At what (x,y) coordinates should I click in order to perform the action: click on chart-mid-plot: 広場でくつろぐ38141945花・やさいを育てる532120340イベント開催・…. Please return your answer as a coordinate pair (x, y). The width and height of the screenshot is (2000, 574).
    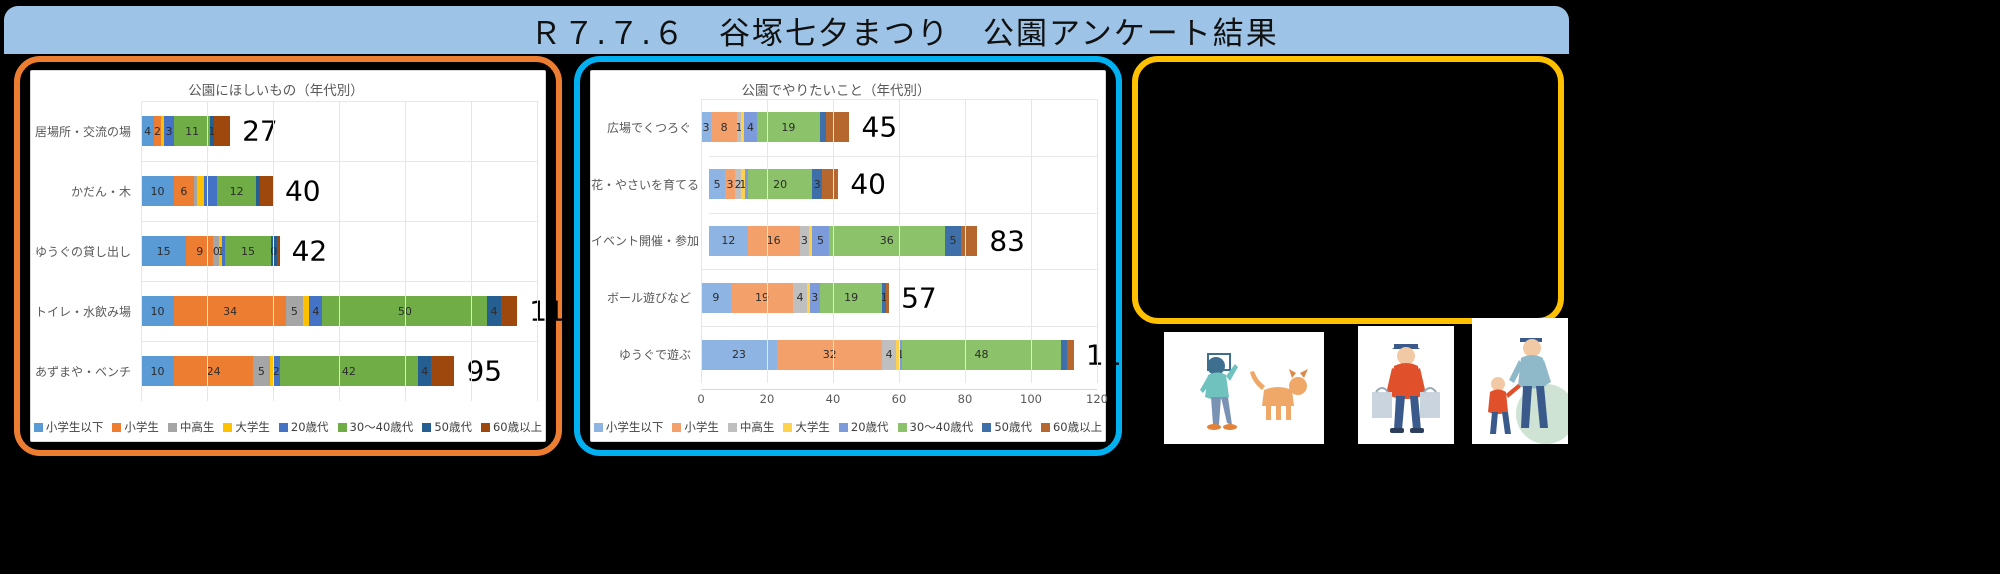
    Looking at the image, I should click on (865, 241).